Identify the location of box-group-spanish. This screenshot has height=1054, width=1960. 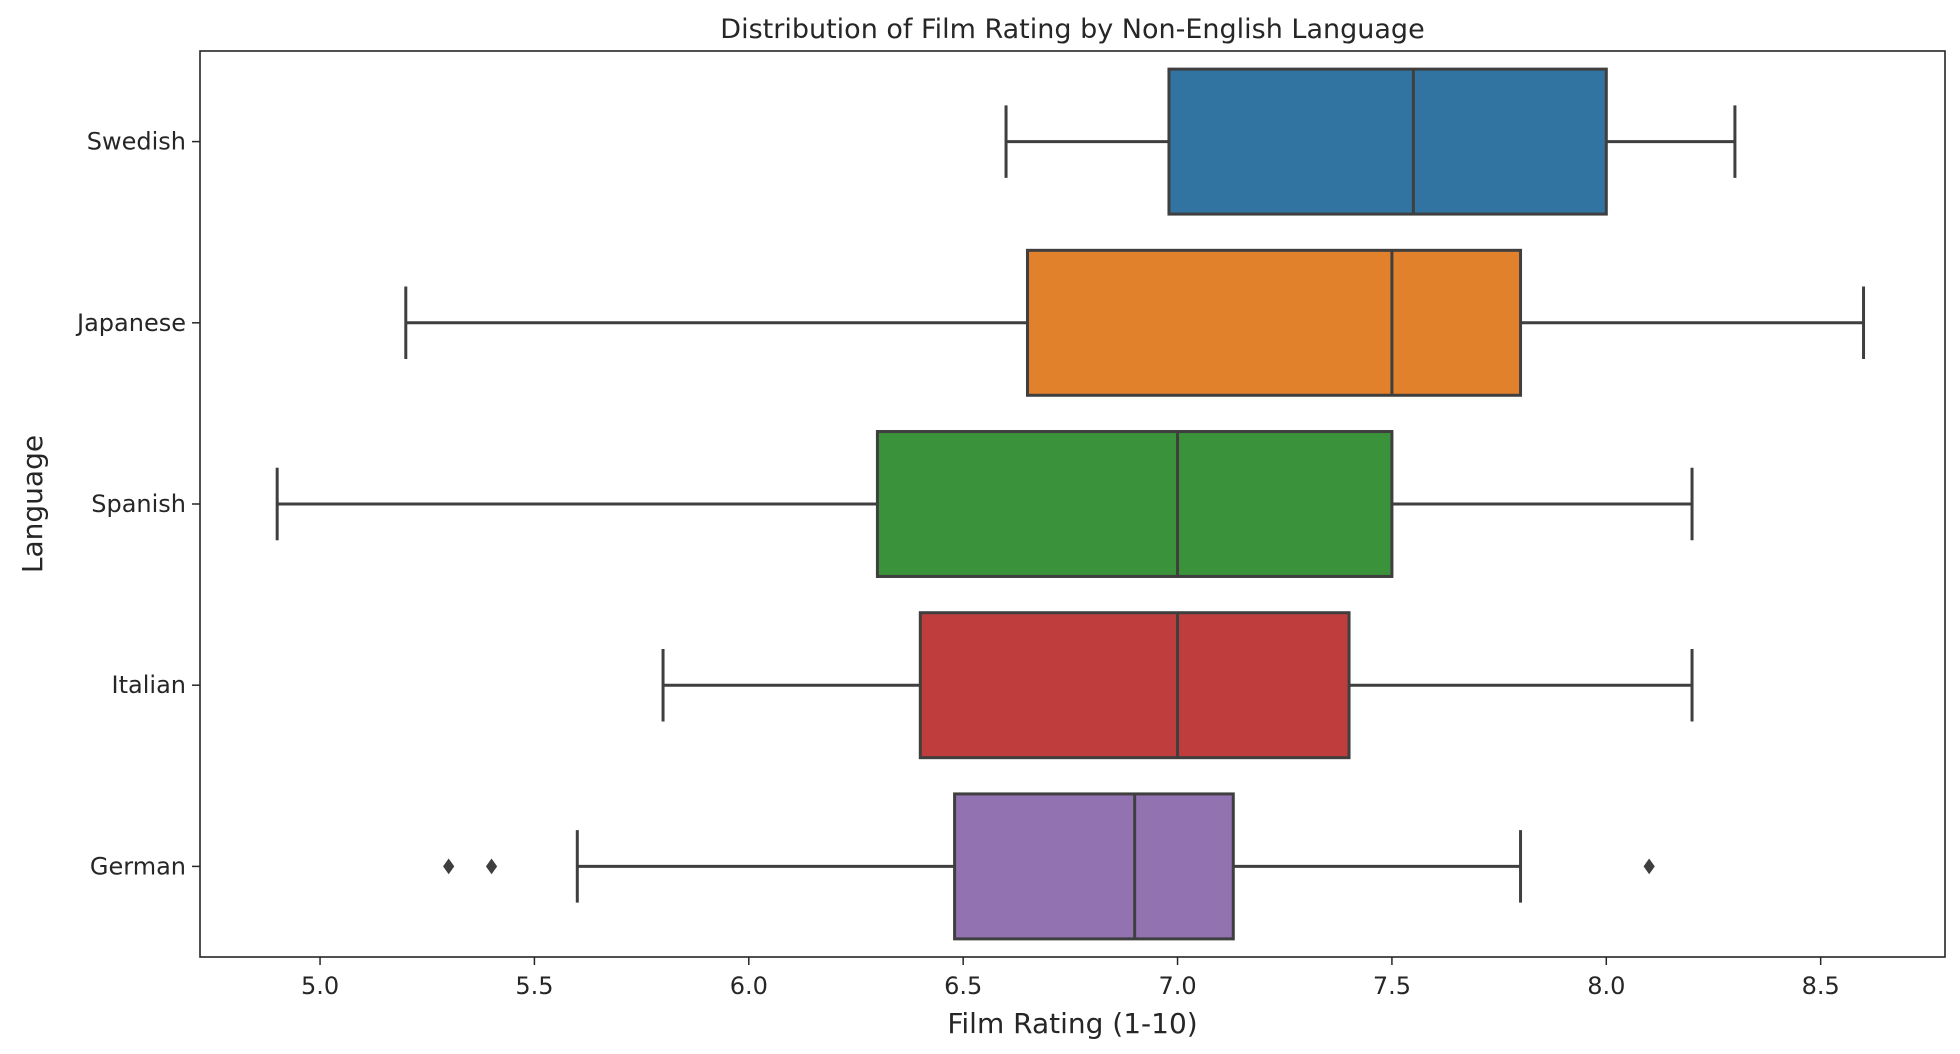
(984, 504).